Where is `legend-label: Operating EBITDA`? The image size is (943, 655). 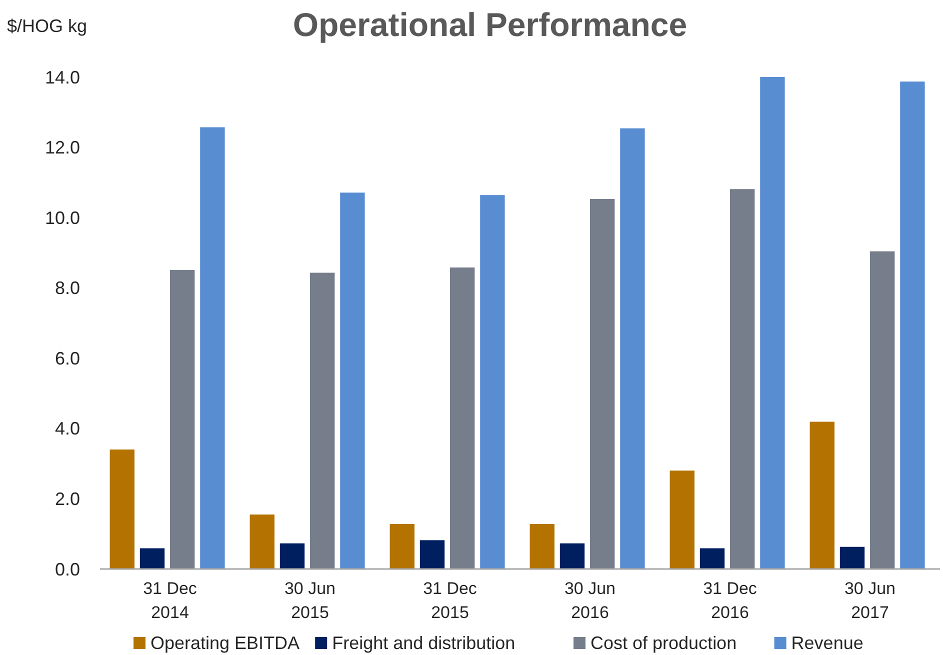 legend-label: Operating EBITDA is located at coordinates (225, 643).